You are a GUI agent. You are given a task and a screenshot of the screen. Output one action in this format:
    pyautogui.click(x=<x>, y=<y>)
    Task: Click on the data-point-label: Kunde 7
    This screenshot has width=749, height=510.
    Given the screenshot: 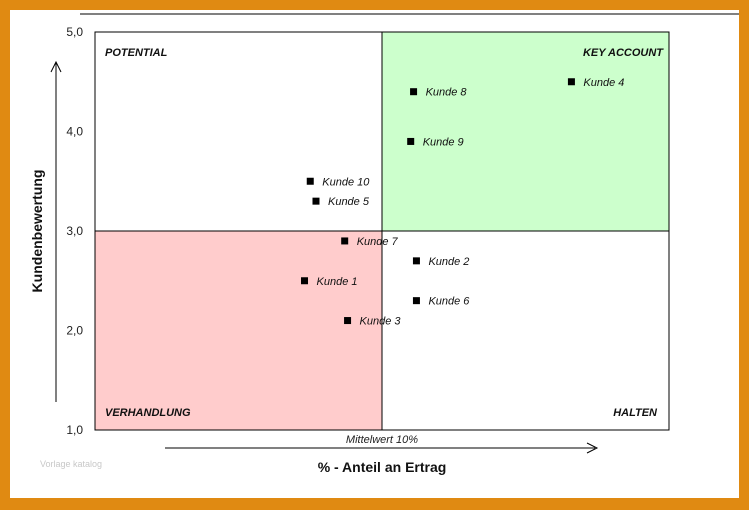 What is the action you would take?
    pyautogui.click(x=378, y=242)
    